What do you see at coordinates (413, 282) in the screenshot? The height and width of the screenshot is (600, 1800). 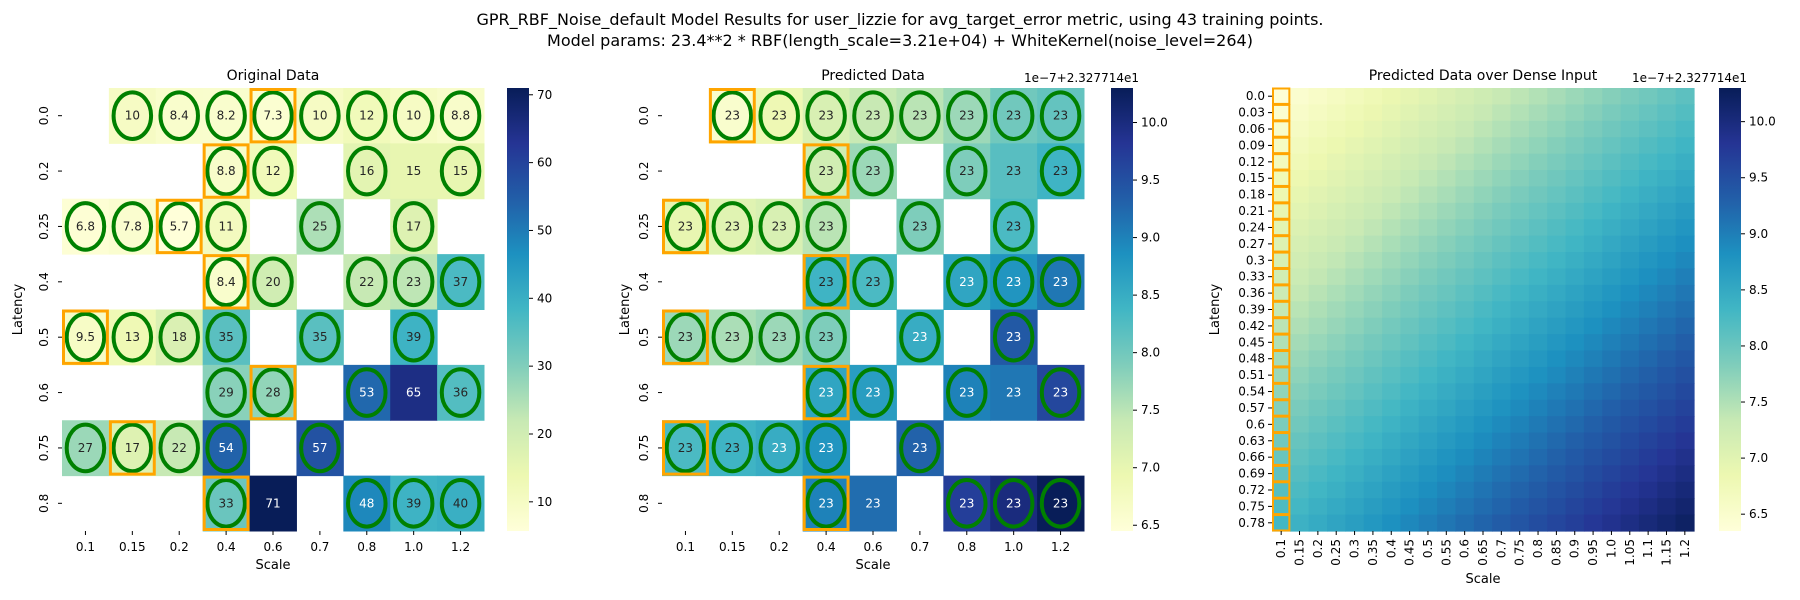 I see `original-cell-label: 23` at bounding box center [413, 282].